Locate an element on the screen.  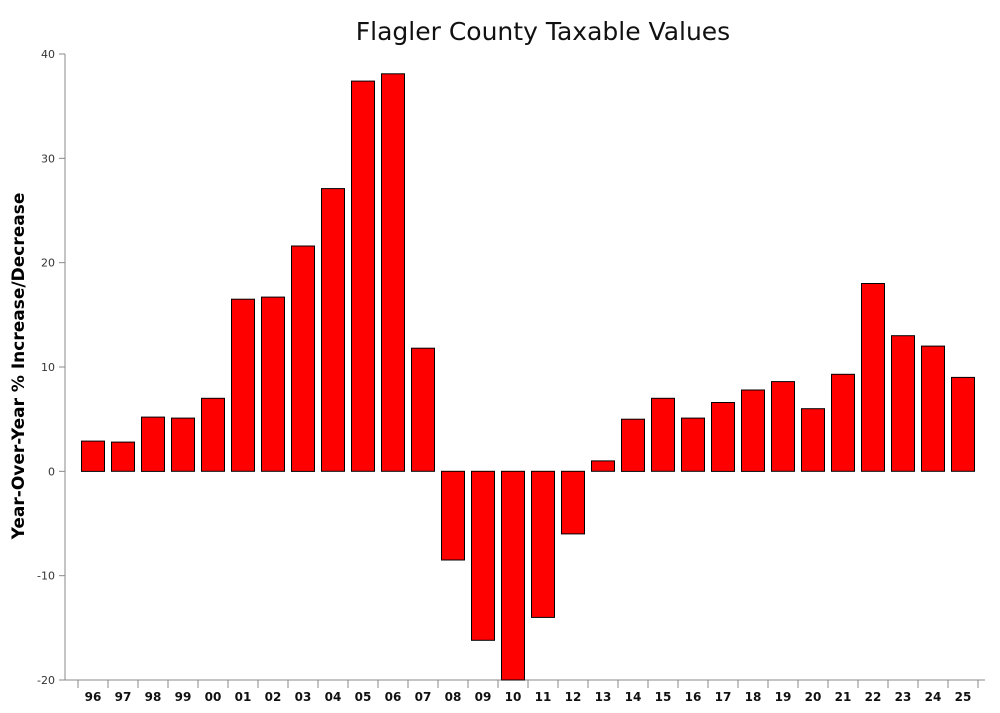
x-tick-label: 25 is located at coordinates (963, 697).